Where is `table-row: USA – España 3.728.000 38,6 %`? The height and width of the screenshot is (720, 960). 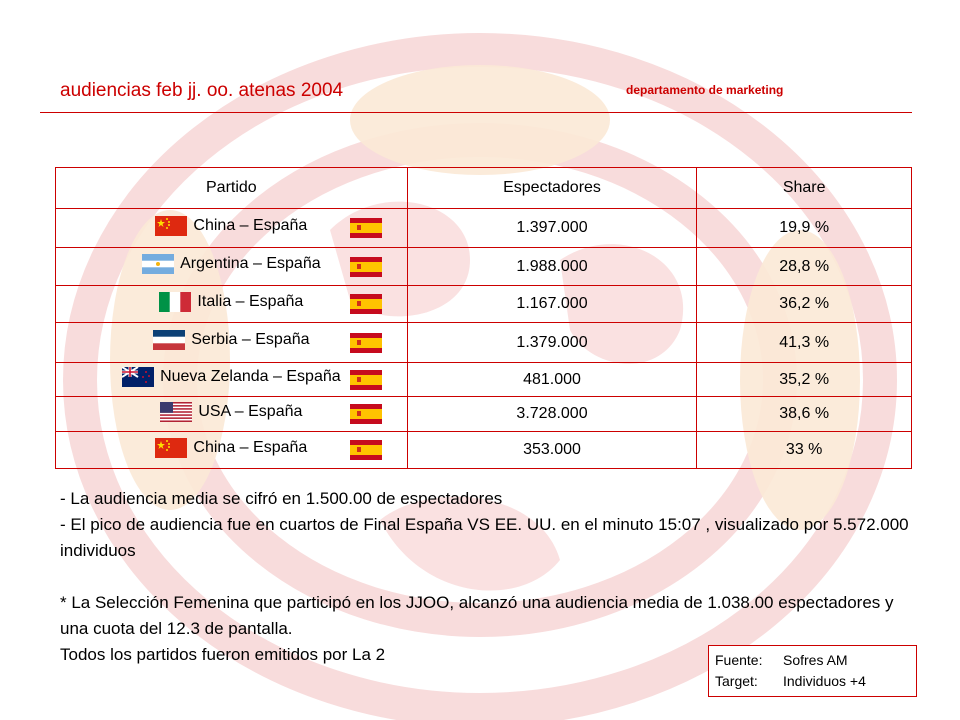 table-row: USA – España 3.728.000 38,6 % is located at coordinates (483, 414).